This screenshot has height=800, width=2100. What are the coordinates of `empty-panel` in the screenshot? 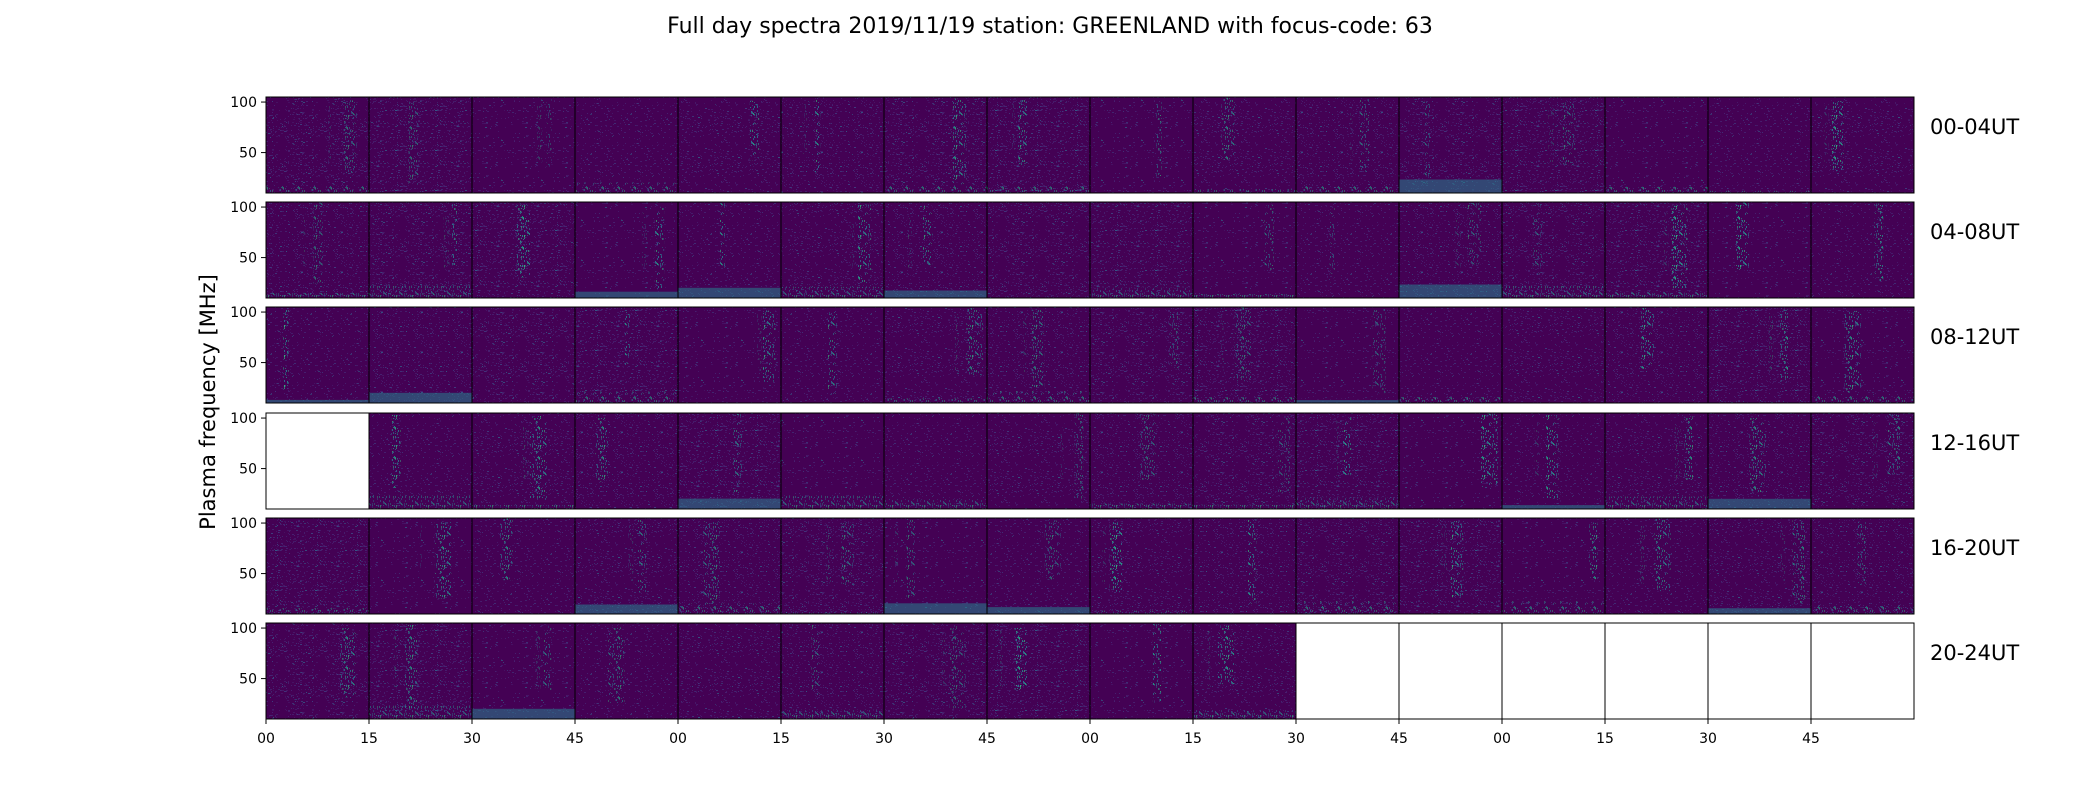 It's located at (1347, 671).